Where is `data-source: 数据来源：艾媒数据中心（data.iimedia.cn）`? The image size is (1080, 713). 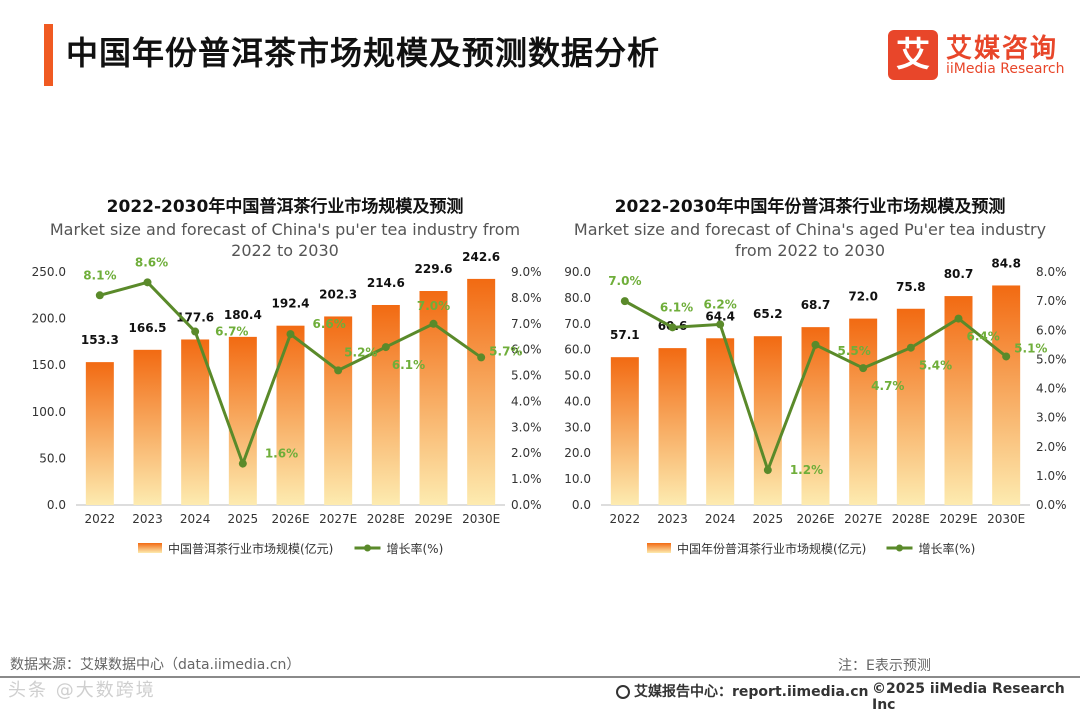
data-source: 数据来源：艾媒数据中心（data.iimedia.cn） is located at coordinates (155, 665).